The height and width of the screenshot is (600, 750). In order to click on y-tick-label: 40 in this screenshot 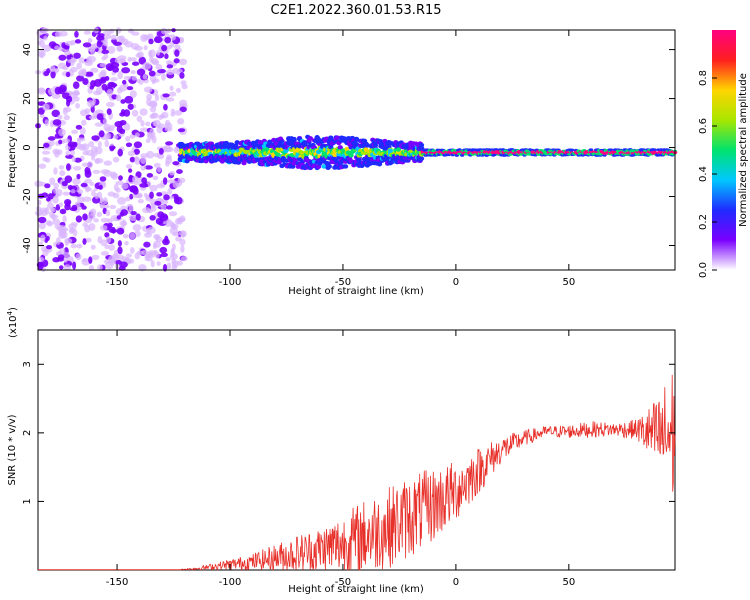, I will do `click(27, 49)`.